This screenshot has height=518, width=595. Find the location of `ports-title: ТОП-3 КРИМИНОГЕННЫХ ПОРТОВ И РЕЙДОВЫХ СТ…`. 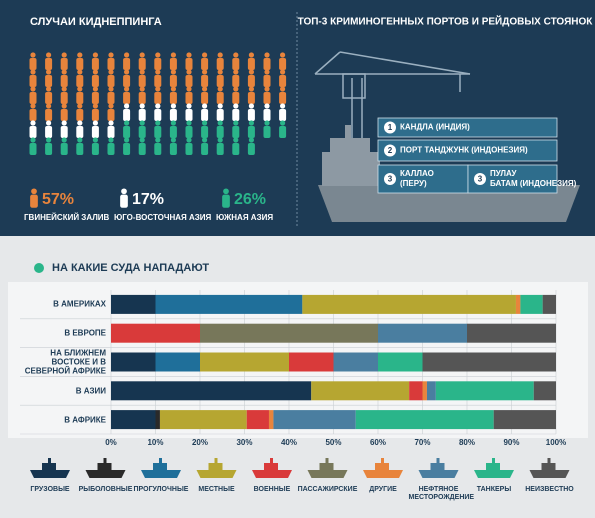

ports-title: ТОП-3 КРИМИНОГЕННЫХ ПОРТОВ И РЕЙДОВЫХ СТ… is located at coordinates (446, 21).